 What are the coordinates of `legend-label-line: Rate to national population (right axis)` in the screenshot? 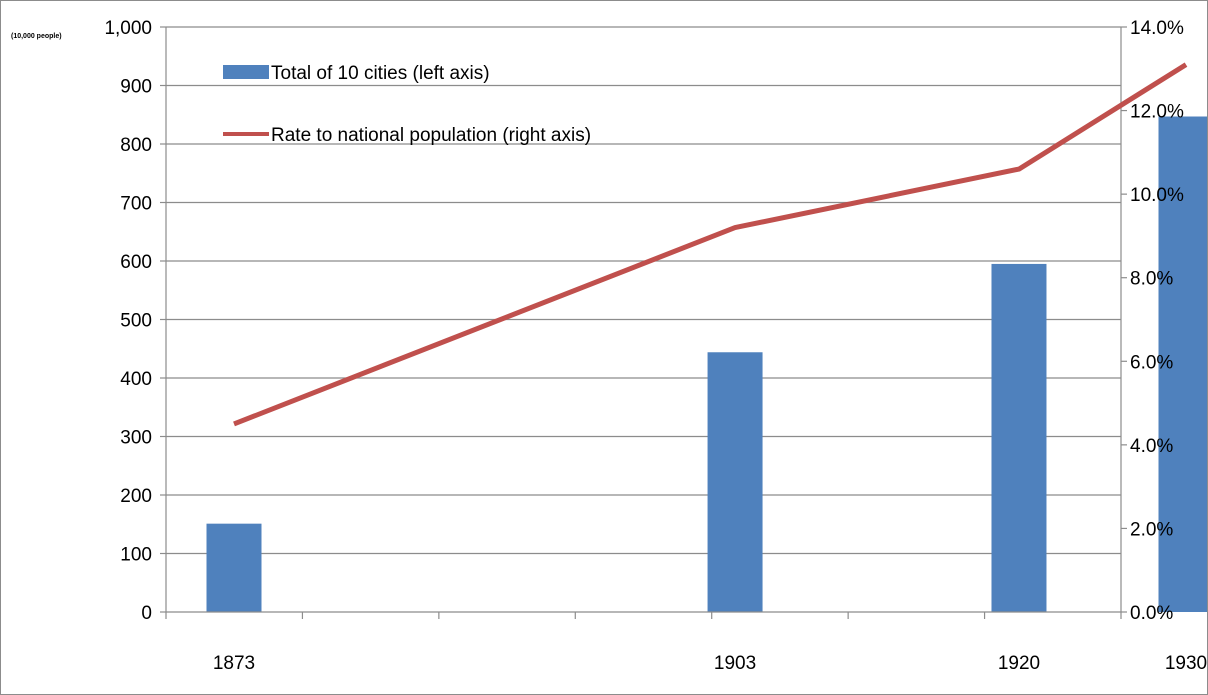 It's located at (431, 135).